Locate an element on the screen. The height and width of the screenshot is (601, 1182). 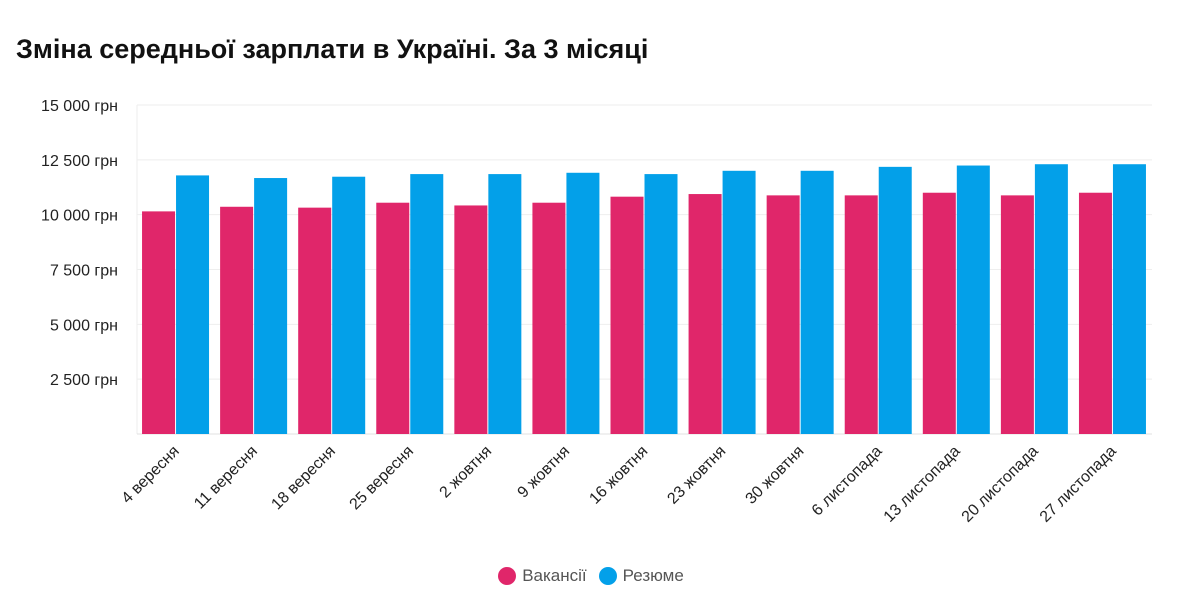
x-tick-label: 6 листопада is located at coordinates (847, 481).